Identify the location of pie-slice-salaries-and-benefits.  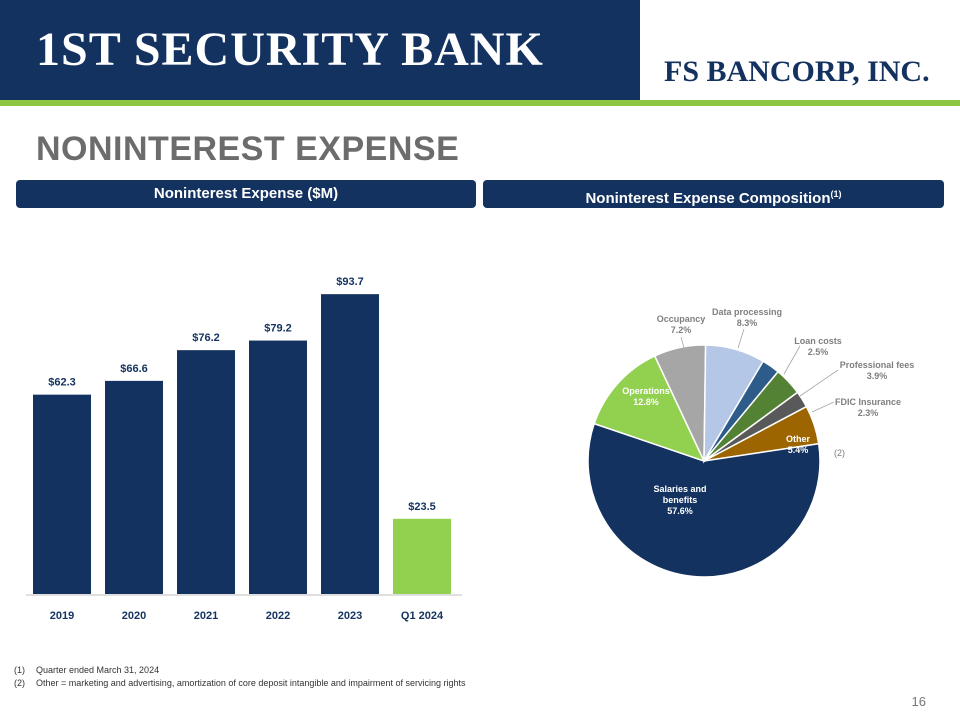
(704, 500).